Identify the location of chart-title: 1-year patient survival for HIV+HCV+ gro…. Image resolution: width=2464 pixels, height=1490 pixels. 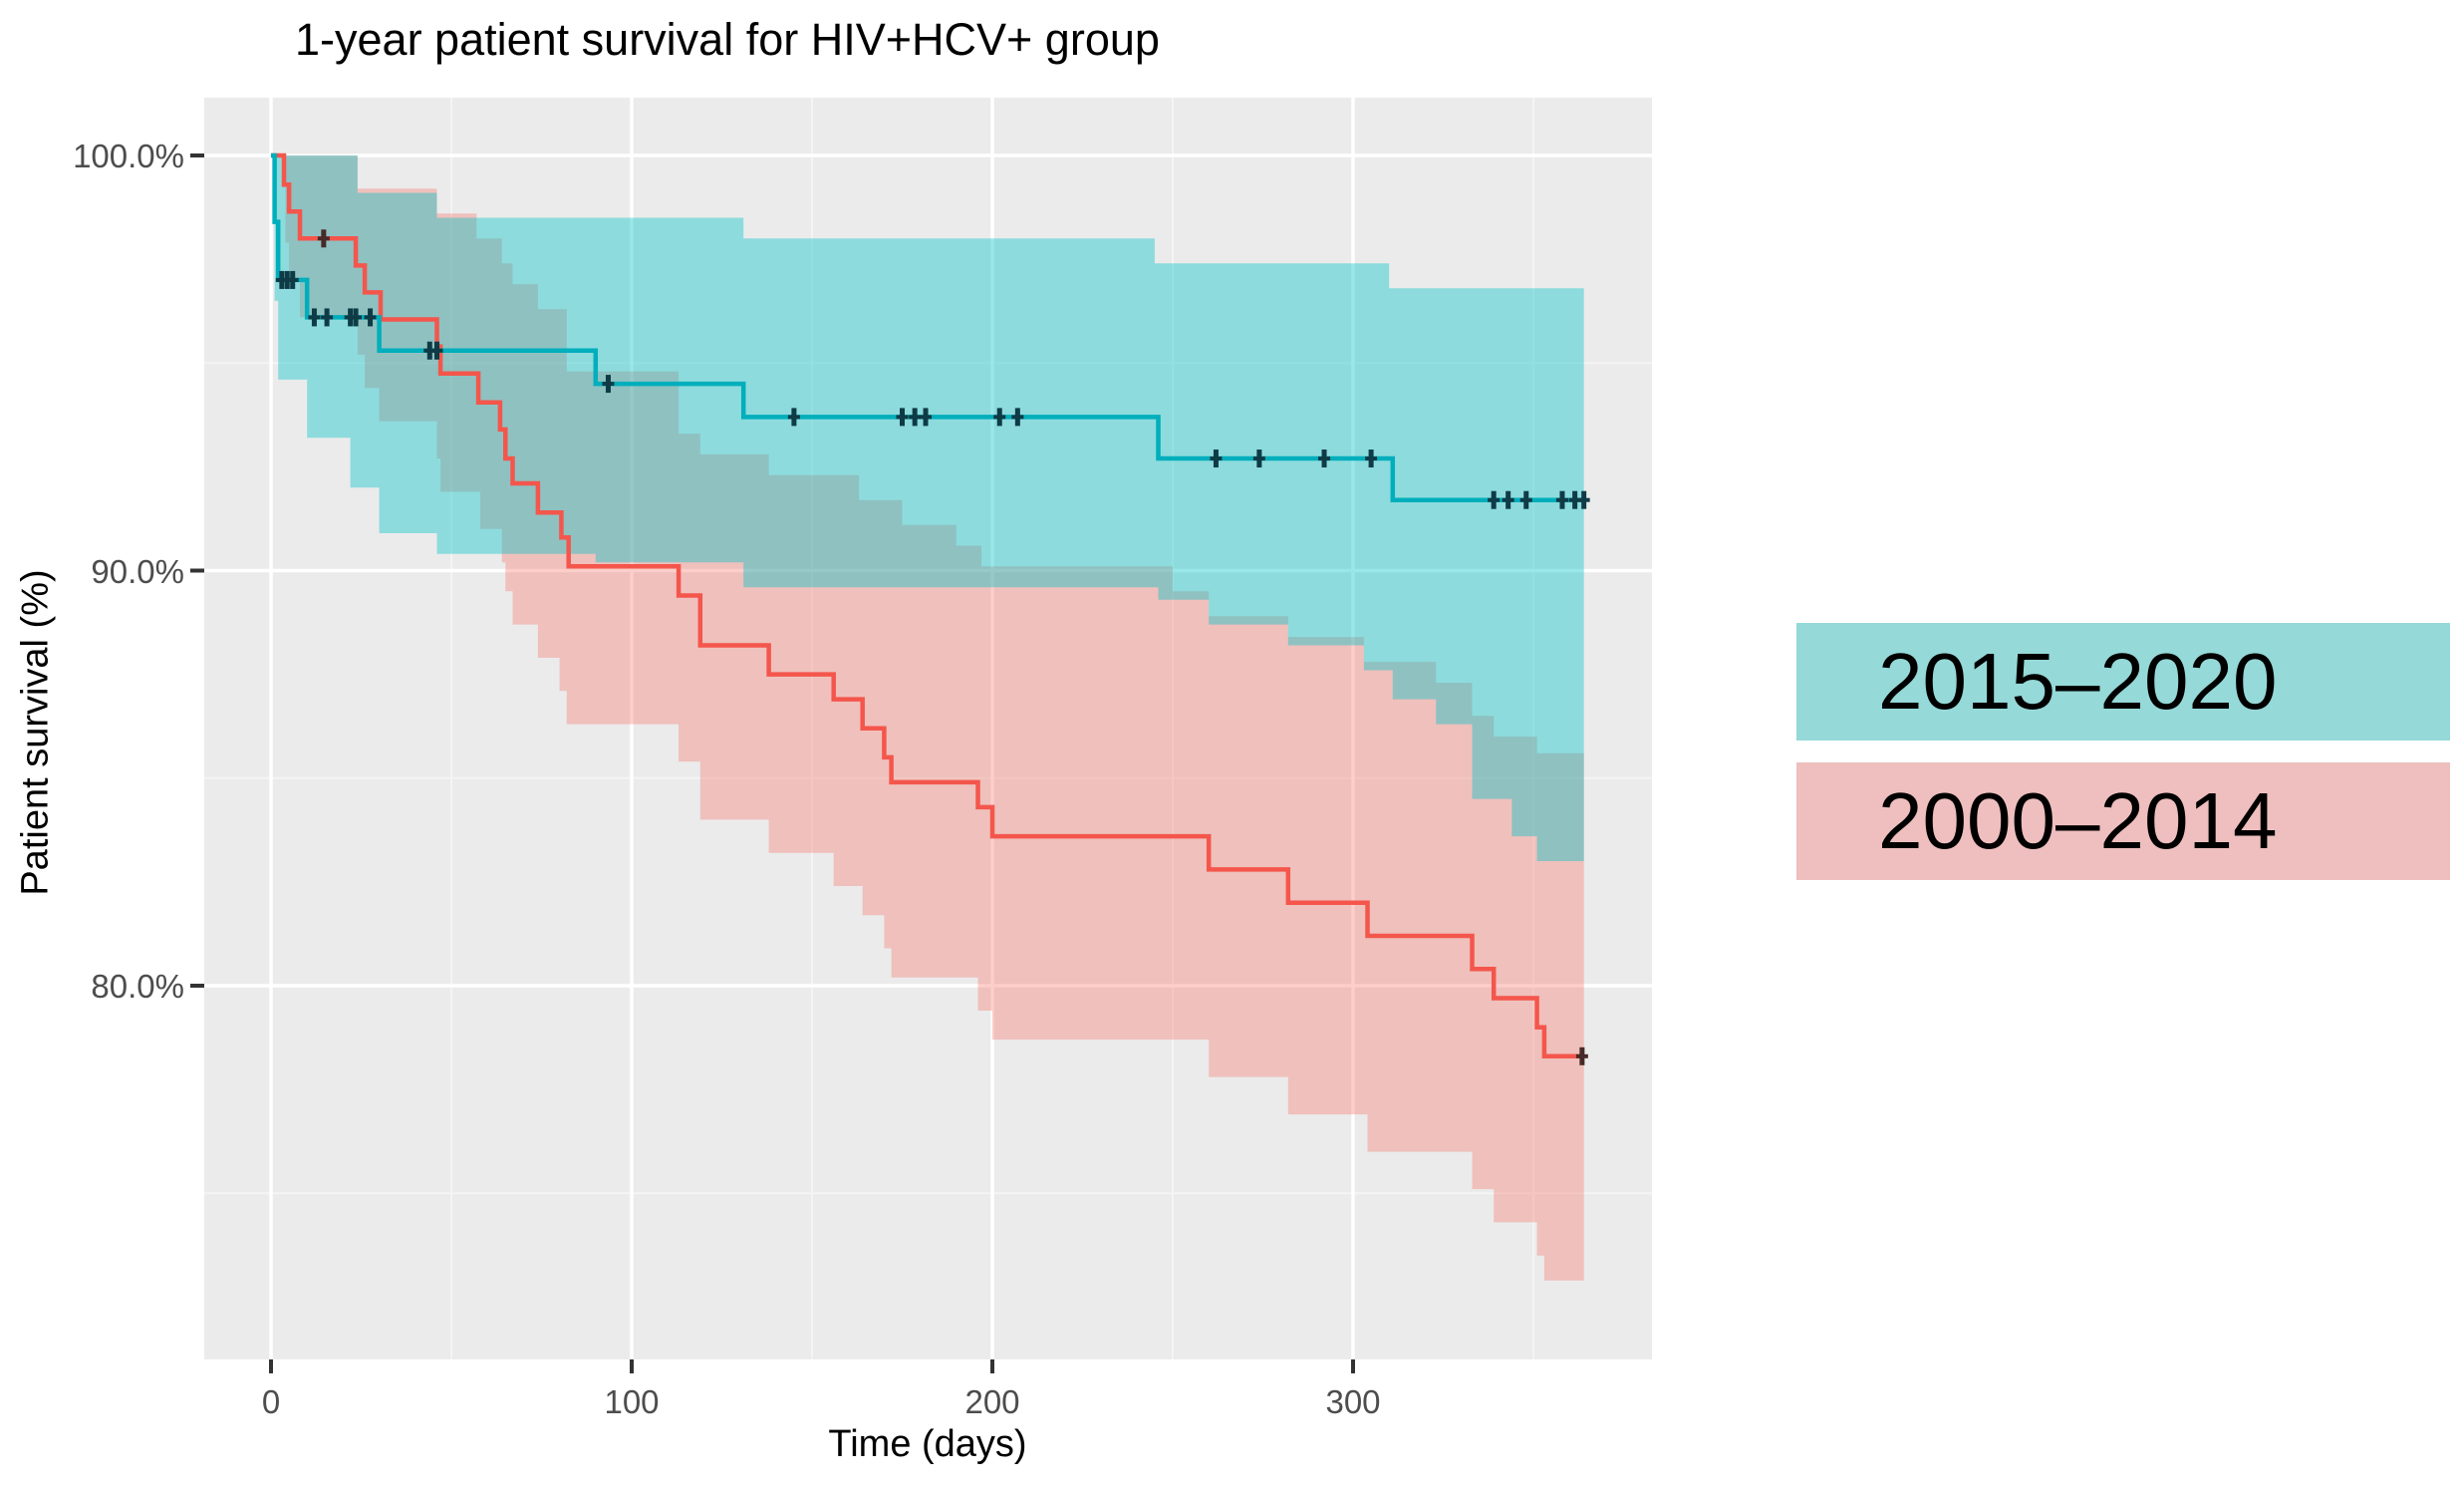
(727, 39).